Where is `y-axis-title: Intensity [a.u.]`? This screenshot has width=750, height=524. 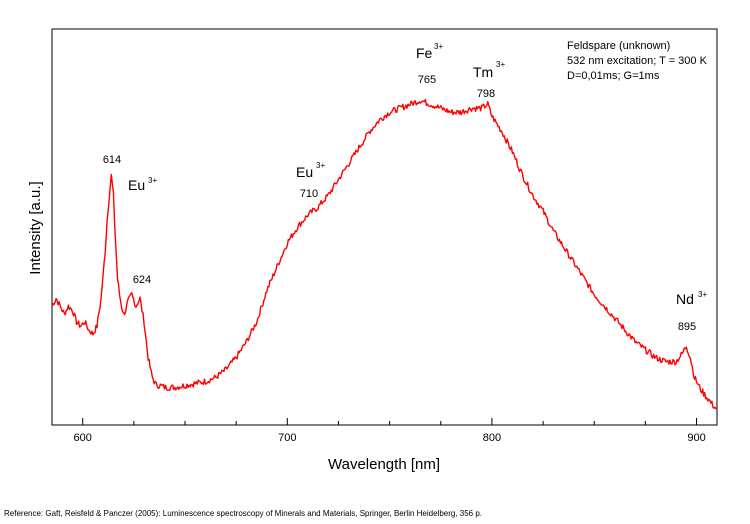
y-axis-title: Intensity [a.u.] is located at coordinates (35, 227).